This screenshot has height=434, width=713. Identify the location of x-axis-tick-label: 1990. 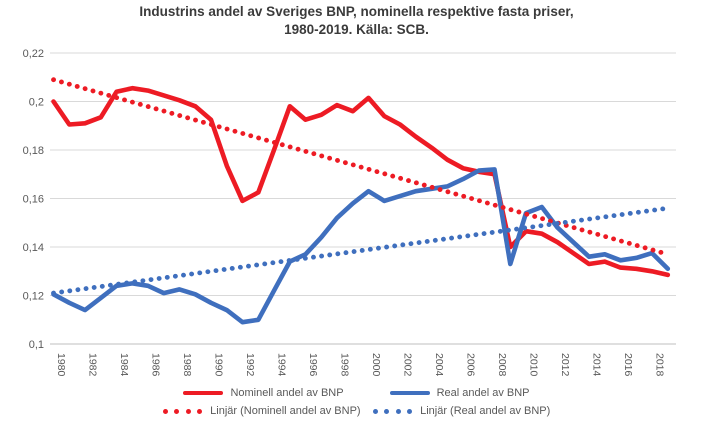
(219, 365).